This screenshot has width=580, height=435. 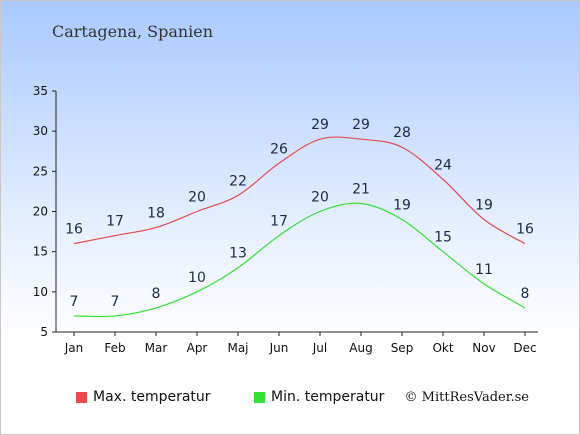 What do you see at coordinates (115, 222) in the screenshot?
I see `data-label-max: 17` at bounding box center [115, 222].